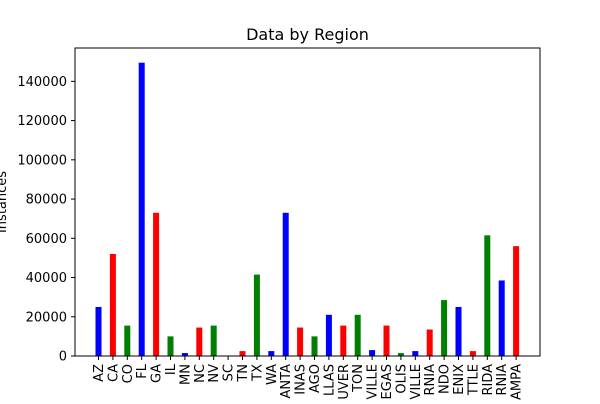  What do you see at coordinates (128, 373) in the screenshot?
I see `x-tick-label: CO` at bounding box center [128, 373].